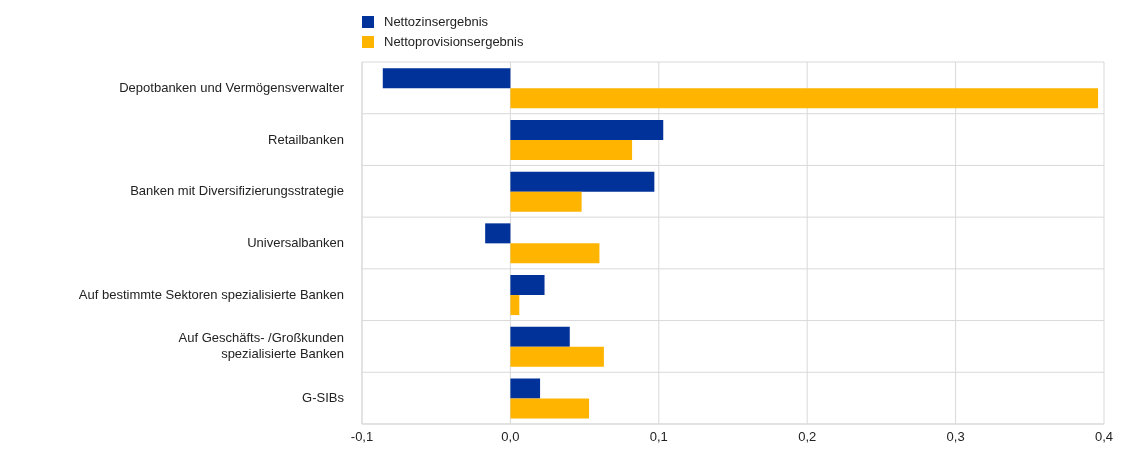 Image resolution: width=1122 pixels, height=466 pixels. I want to click on x-tick-label: -0,1, so click(362, 437).